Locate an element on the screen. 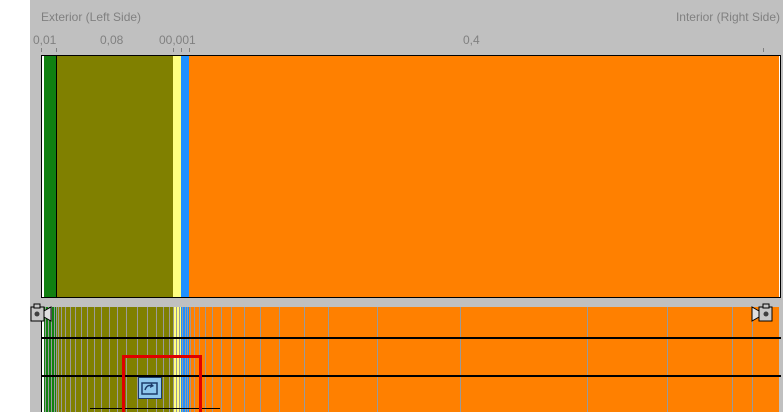  scale-label-4: 0,4 is located at coordinates (471, 40).